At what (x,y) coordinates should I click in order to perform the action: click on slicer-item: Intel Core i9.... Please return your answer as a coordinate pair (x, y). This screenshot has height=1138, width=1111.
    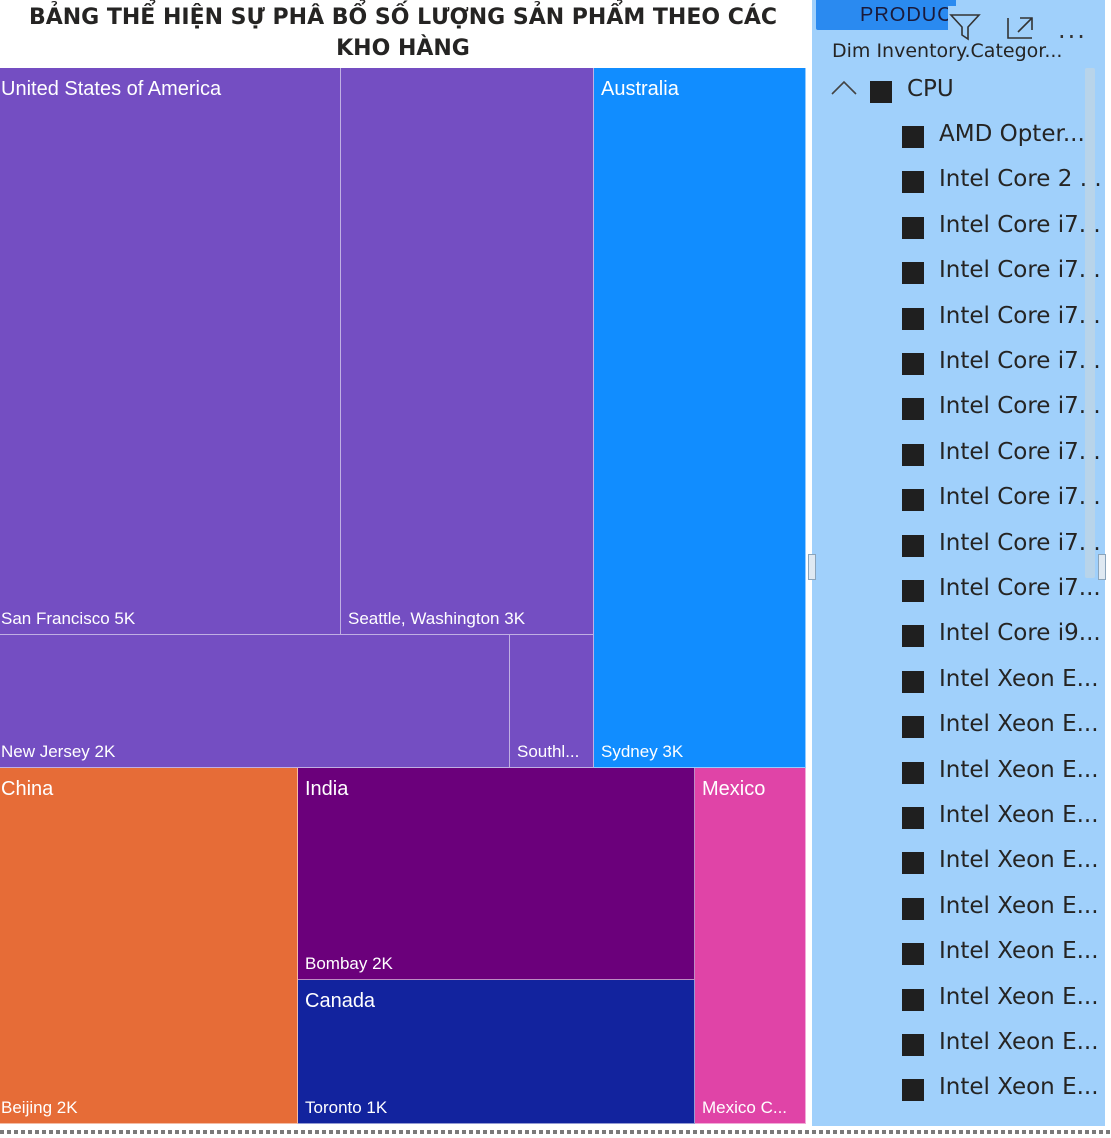
    Looking at the image, I should click on (956, 636).